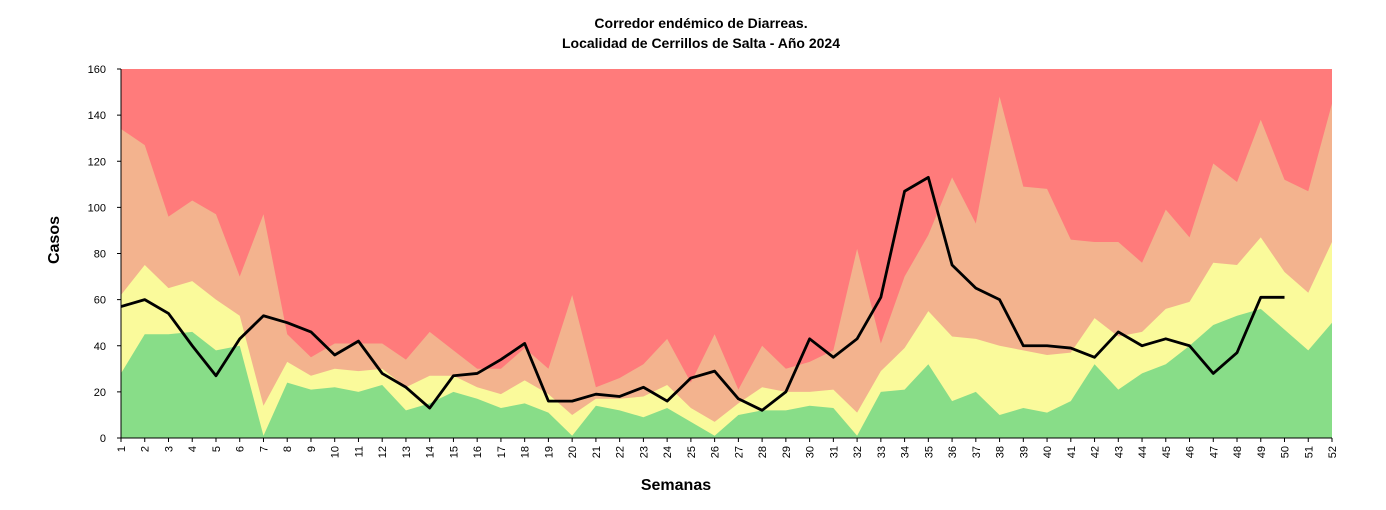 This screenshot has height=510, width=1386. Describe the element at coordinates (1143, 452) in the screenshot. I see `x-tick-label: 44` at that location.